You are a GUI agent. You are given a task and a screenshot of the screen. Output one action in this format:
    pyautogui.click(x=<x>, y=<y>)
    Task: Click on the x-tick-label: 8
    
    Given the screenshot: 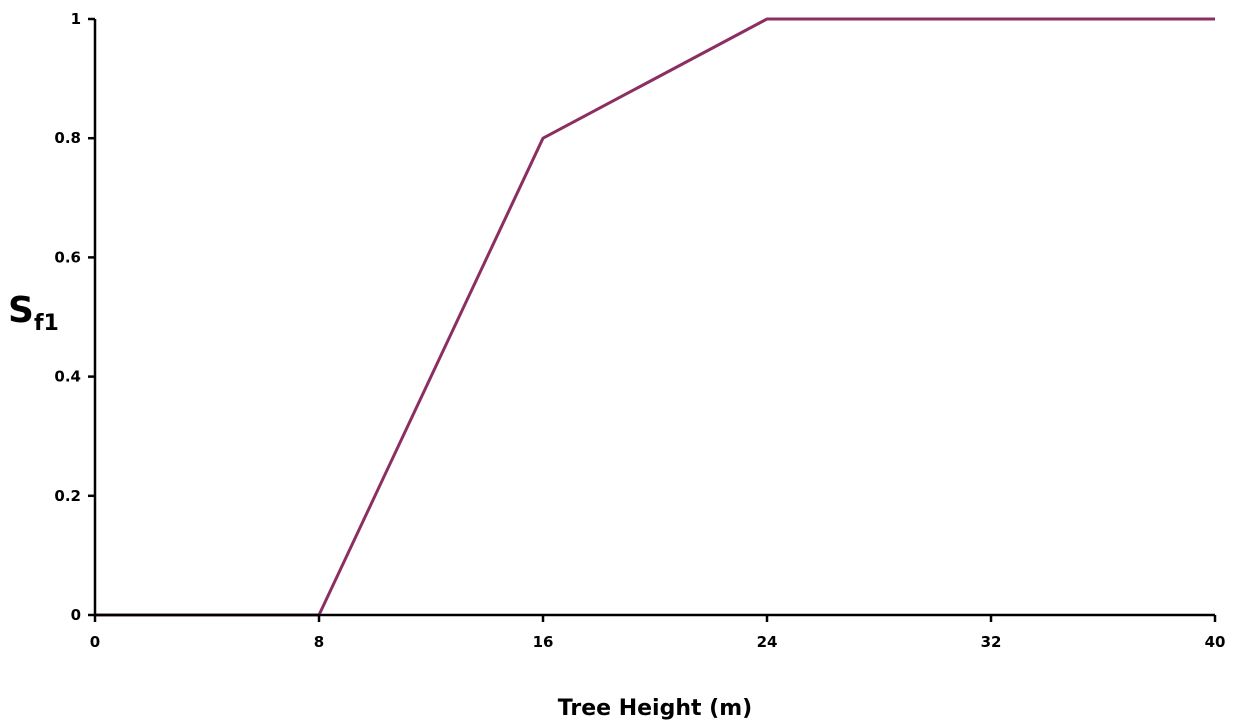 What is the action you would take?
    pyautogui.click(x=319, y=642)
    